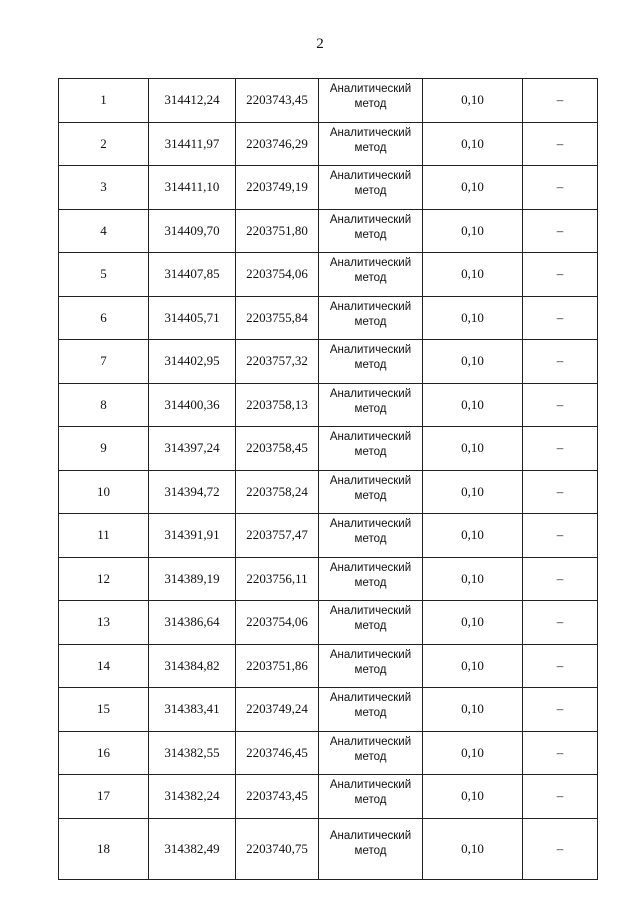 The width and height of the screenshot is (640, 905). What do you see at coordinates (192, 709) in the screenshot?
I see `x-coordinate-cell: 314383,41` at bounding box center [192, 709].